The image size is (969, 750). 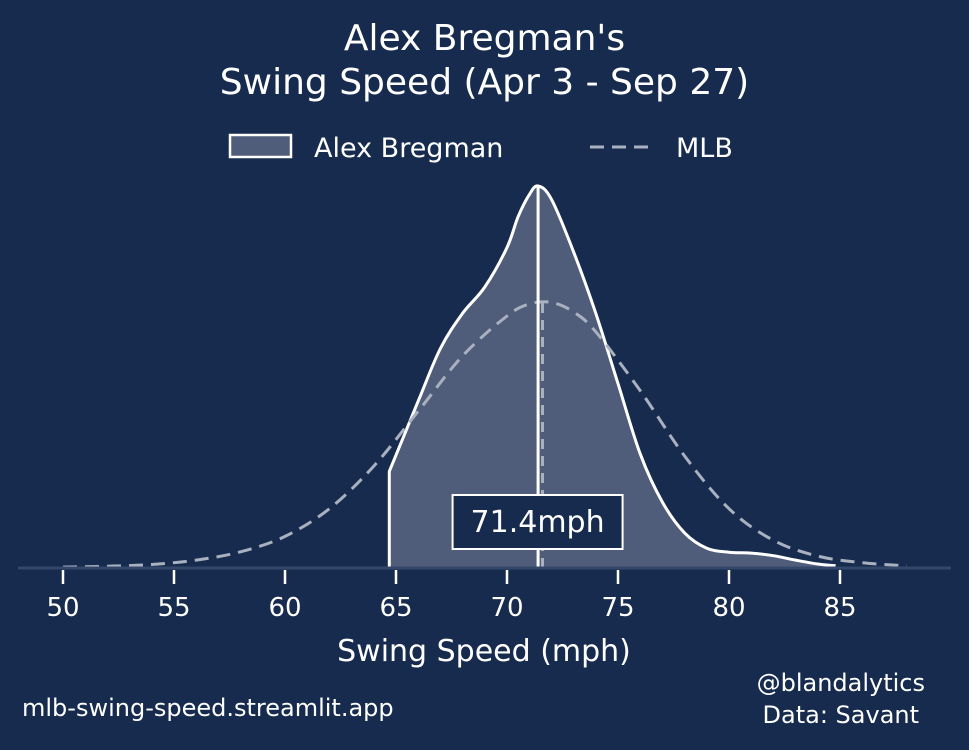 I want to click on median-annotation: 71.4mph, so click(x=537, y=522).